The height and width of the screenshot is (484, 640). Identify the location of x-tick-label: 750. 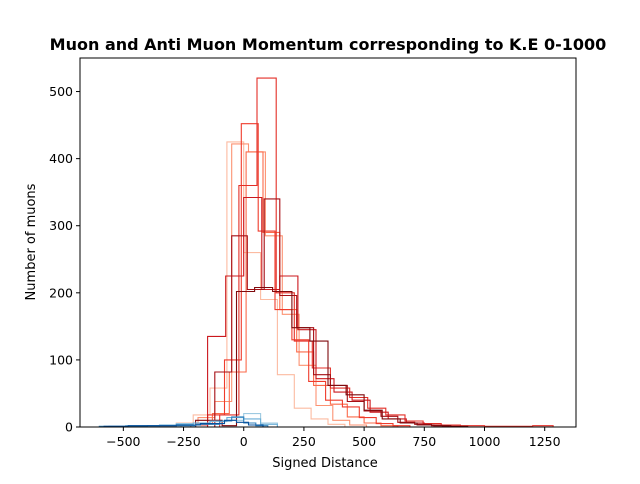
(424, 441).